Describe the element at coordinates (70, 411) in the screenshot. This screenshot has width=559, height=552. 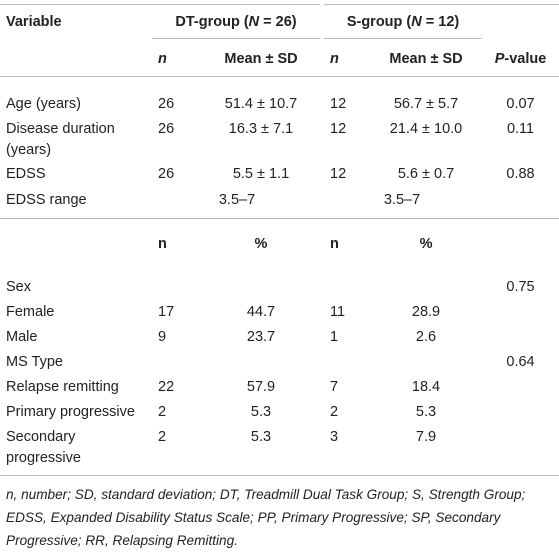
I see `cell-text: Primary progressive` at that location.